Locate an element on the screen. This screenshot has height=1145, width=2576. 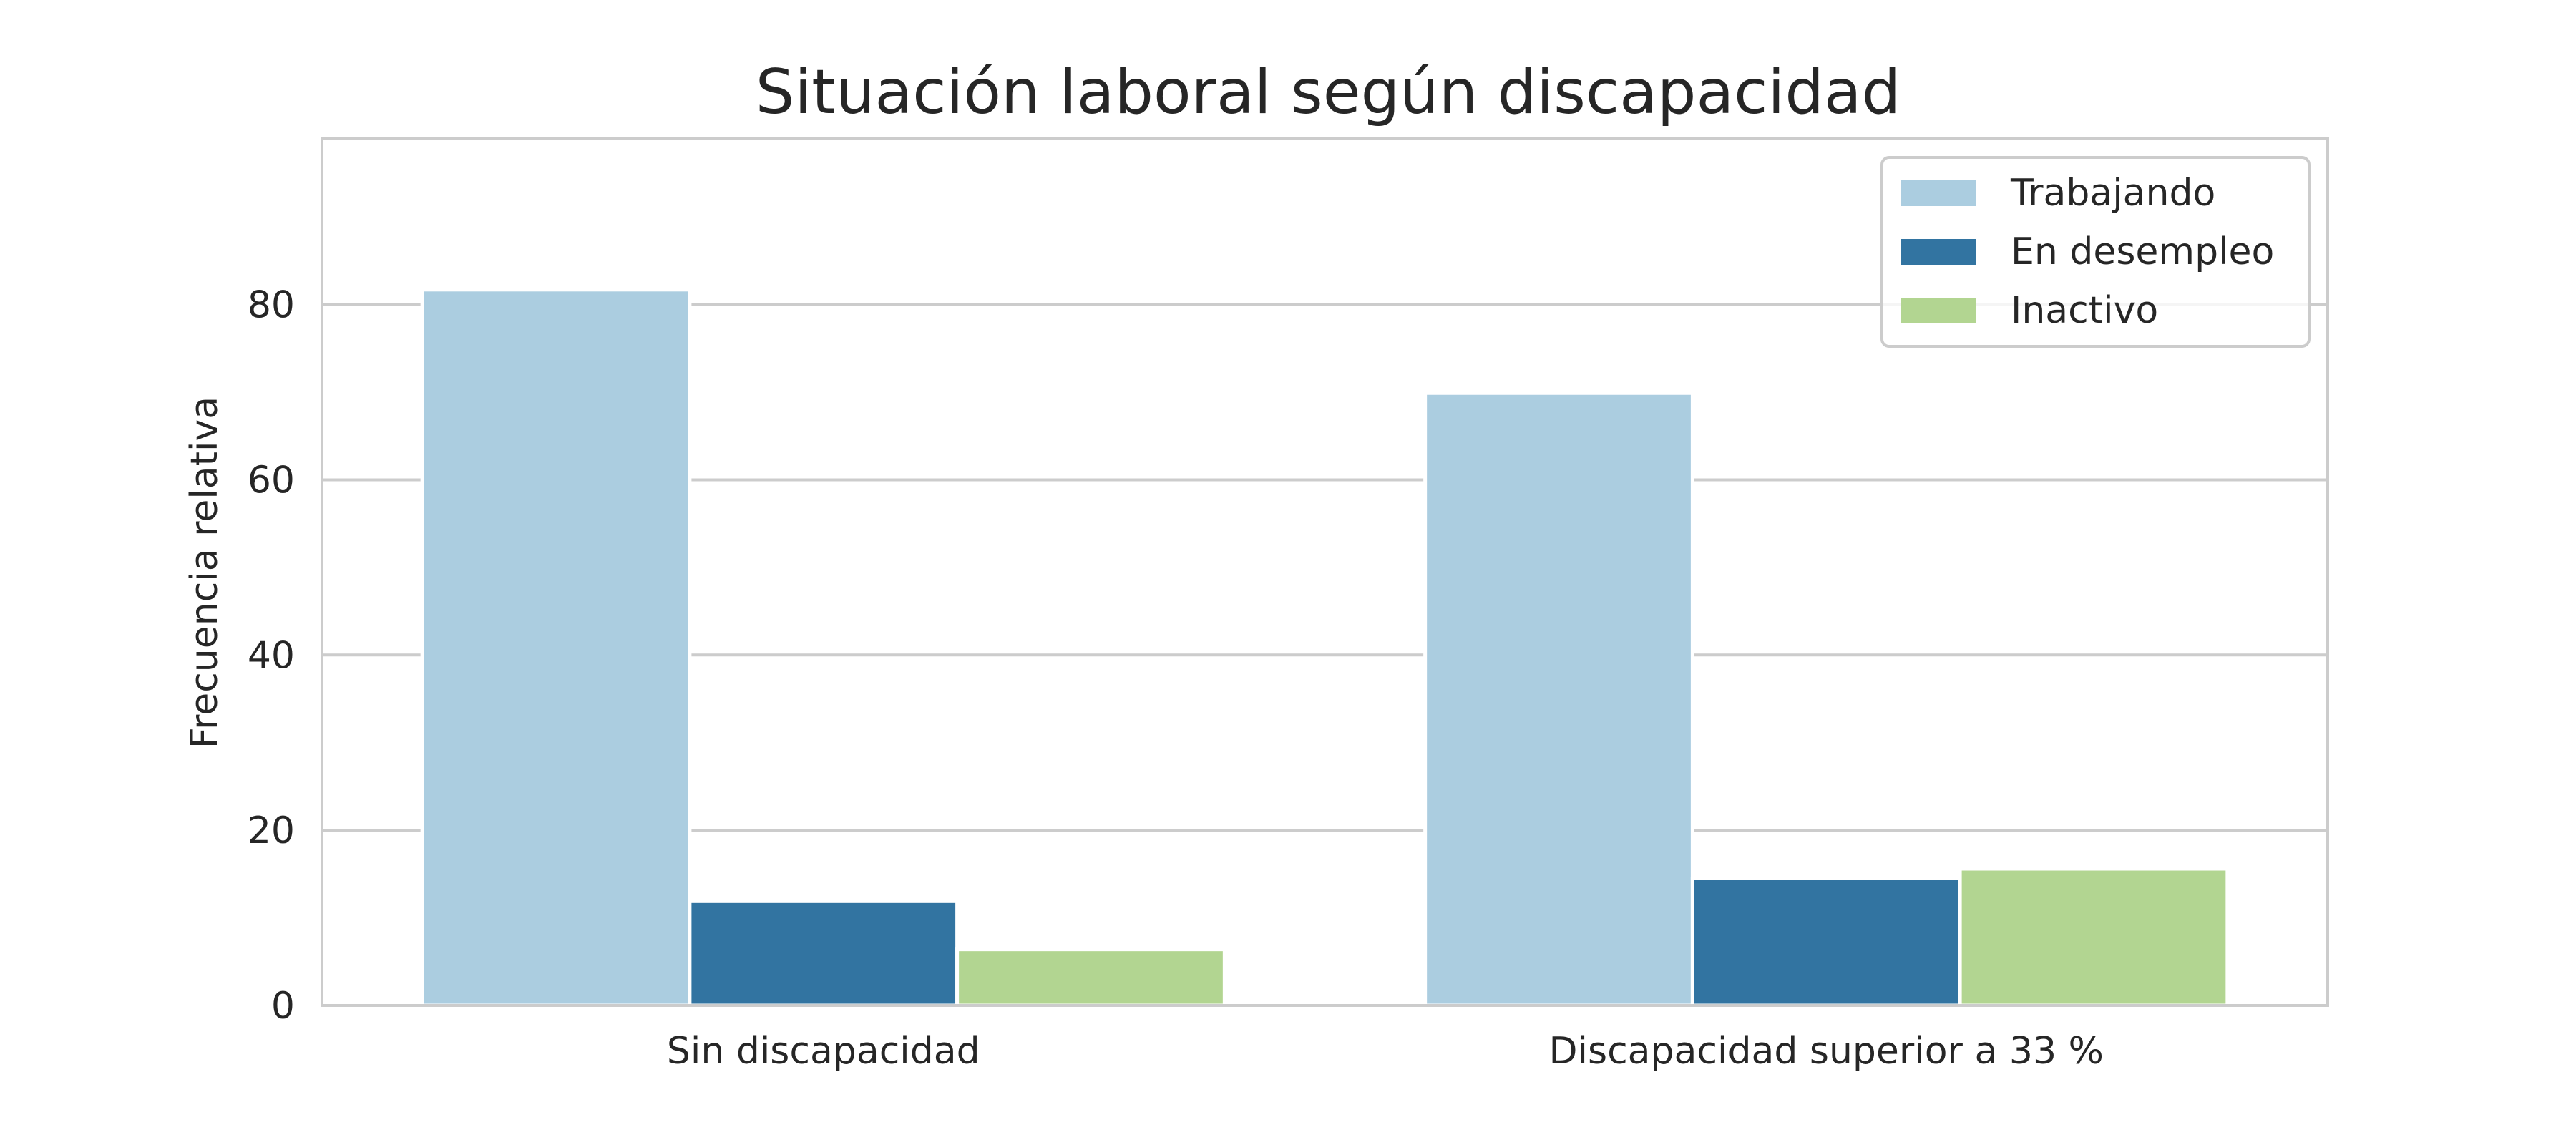
legend-label: Trabajando is located at coordinates (2112, 193).